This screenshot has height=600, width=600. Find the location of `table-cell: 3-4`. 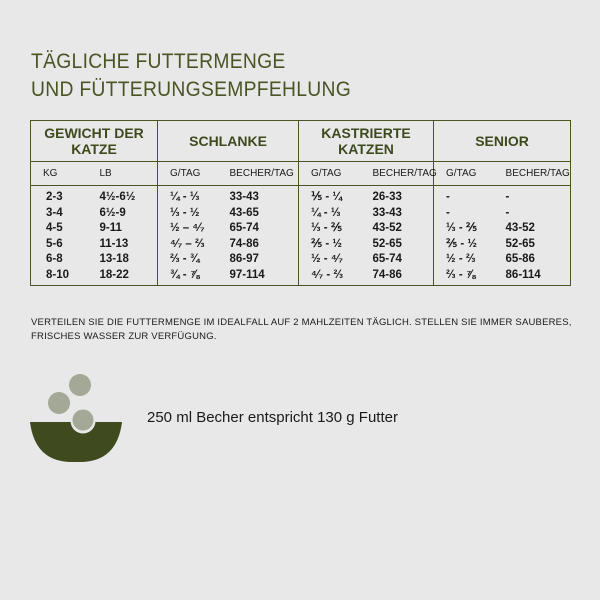

table-cell: 3-4 is located at coordinates (54, 212).